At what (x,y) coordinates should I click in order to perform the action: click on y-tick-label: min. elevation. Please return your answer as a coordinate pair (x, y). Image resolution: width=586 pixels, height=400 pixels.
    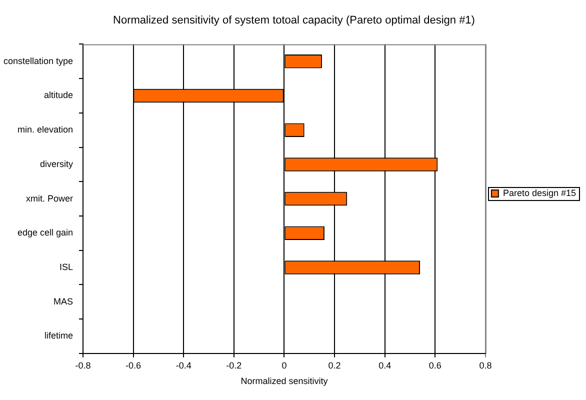
    Looking at the image, I should click on (45, 129).